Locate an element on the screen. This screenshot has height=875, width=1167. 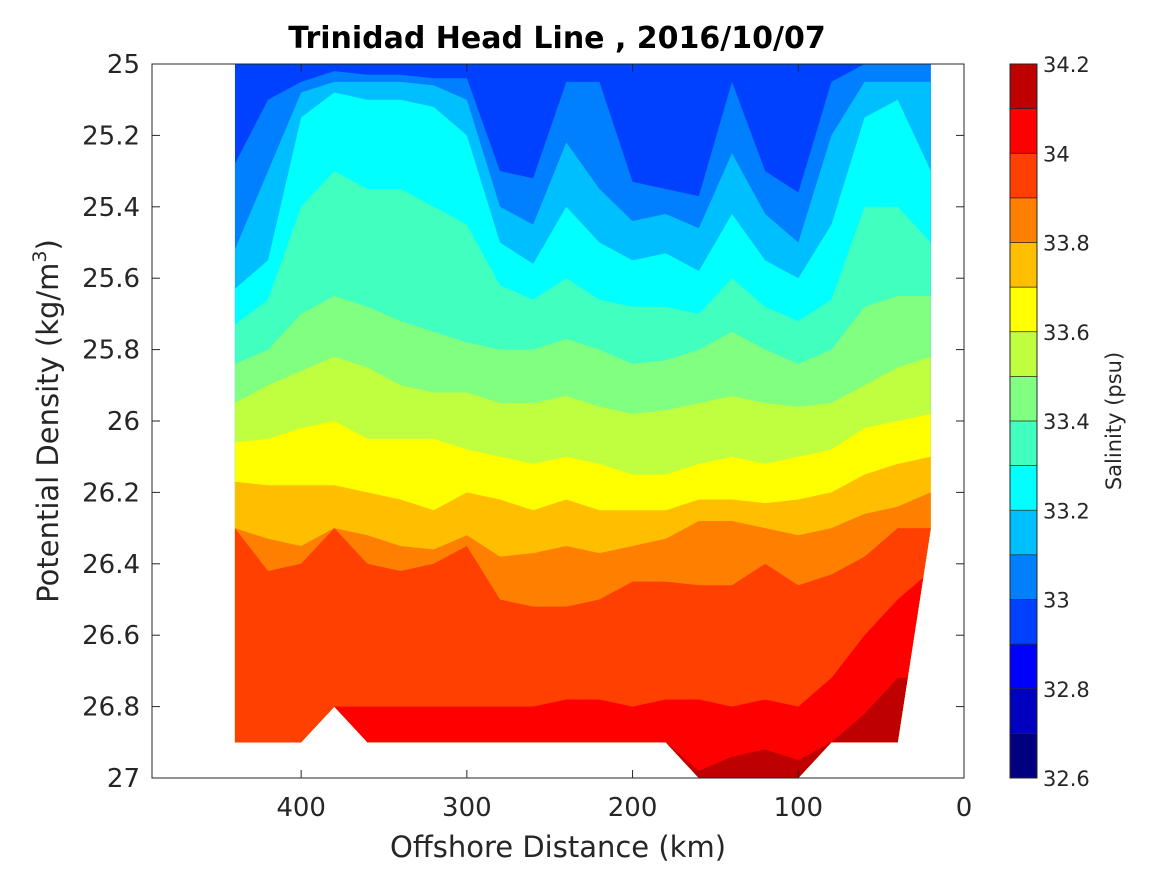
x-tick-label: 100 is located at coordinates (798, 808).